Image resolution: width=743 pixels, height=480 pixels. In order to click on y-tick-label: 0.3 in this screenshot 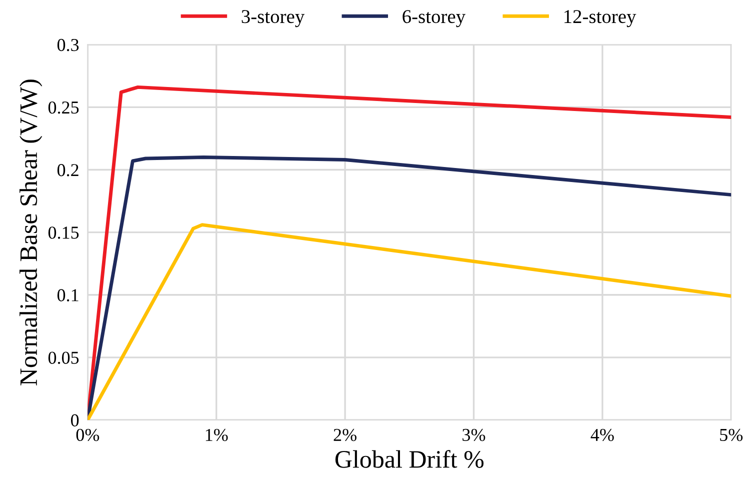, I will do `click(68, 45)`.